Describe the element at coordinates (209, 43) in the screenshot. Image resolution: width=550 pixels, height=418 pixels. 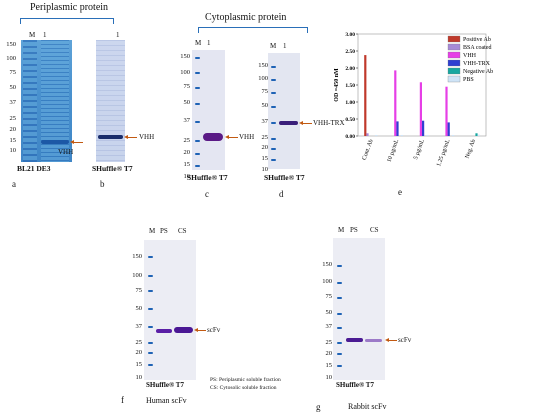
I see `panel-c-lane-1: 1` at that location.